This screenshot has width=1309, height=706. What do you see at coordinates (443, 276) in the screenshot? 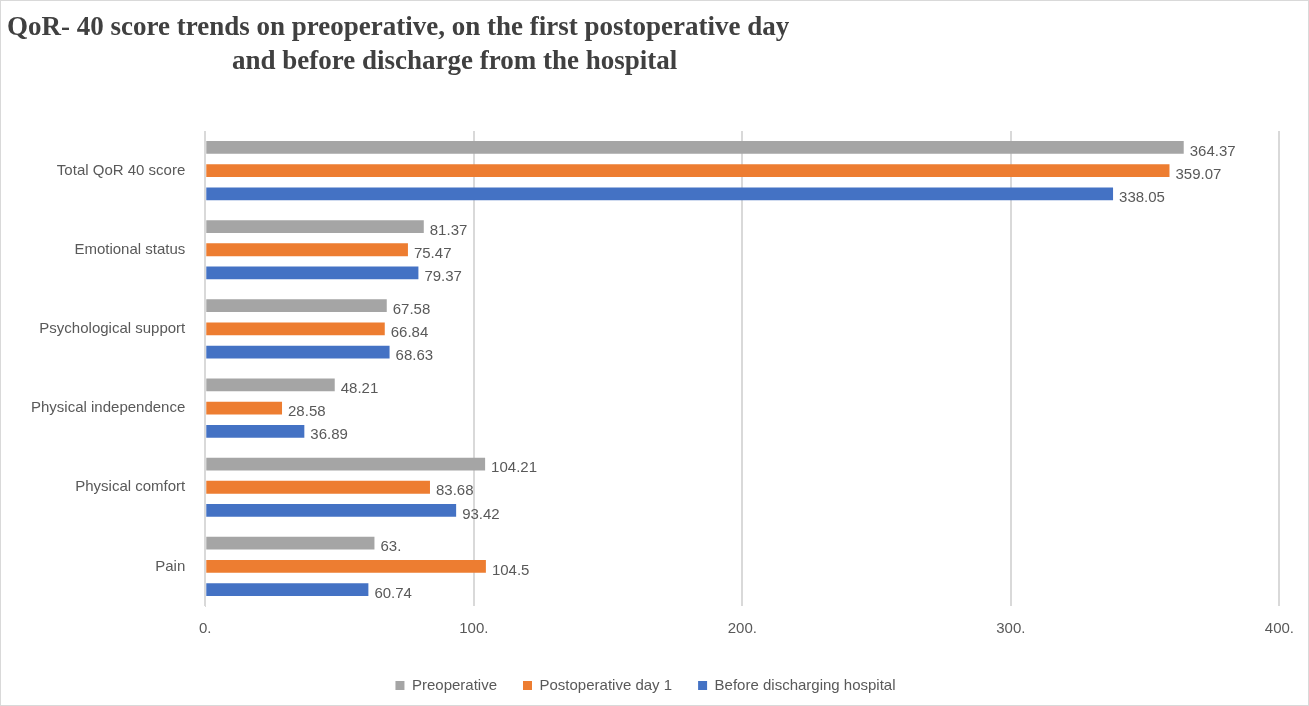
I see `data-label: 79.37` at bounding box center [443, 276].